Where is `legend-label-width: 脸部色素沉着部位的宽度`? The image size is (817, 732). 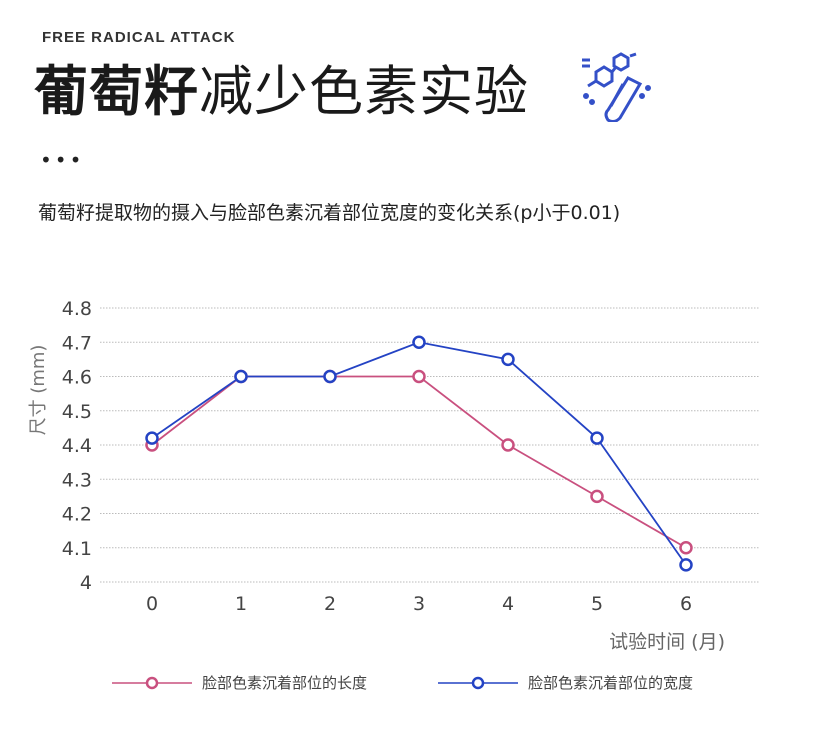
legend-label-width: 脸部色素沉着部位的宽度 is located at coordinates (611, 683).